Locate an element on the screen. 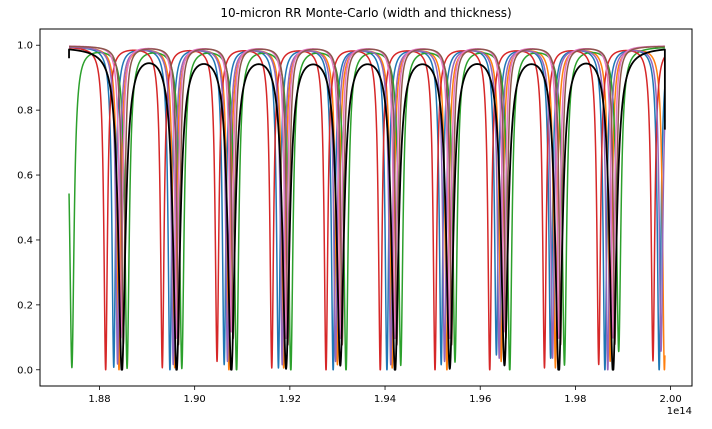  y-tick-label: 0.6 is located at coordinates (25, 176).